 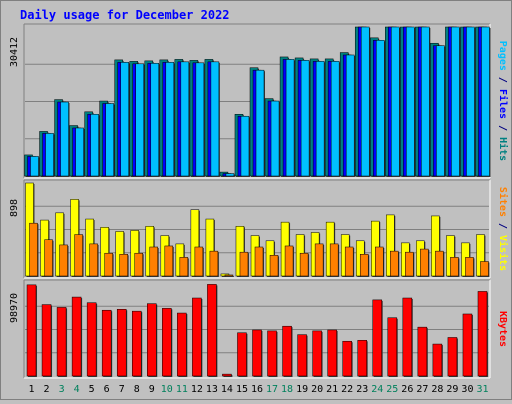 I want to click on x-tick-label: 11, so click(x=182, y=389).